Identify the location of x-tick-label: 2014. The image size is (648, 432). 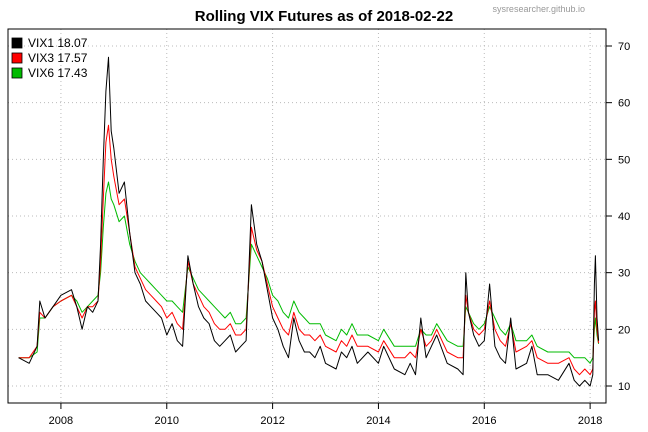
(378, 421).